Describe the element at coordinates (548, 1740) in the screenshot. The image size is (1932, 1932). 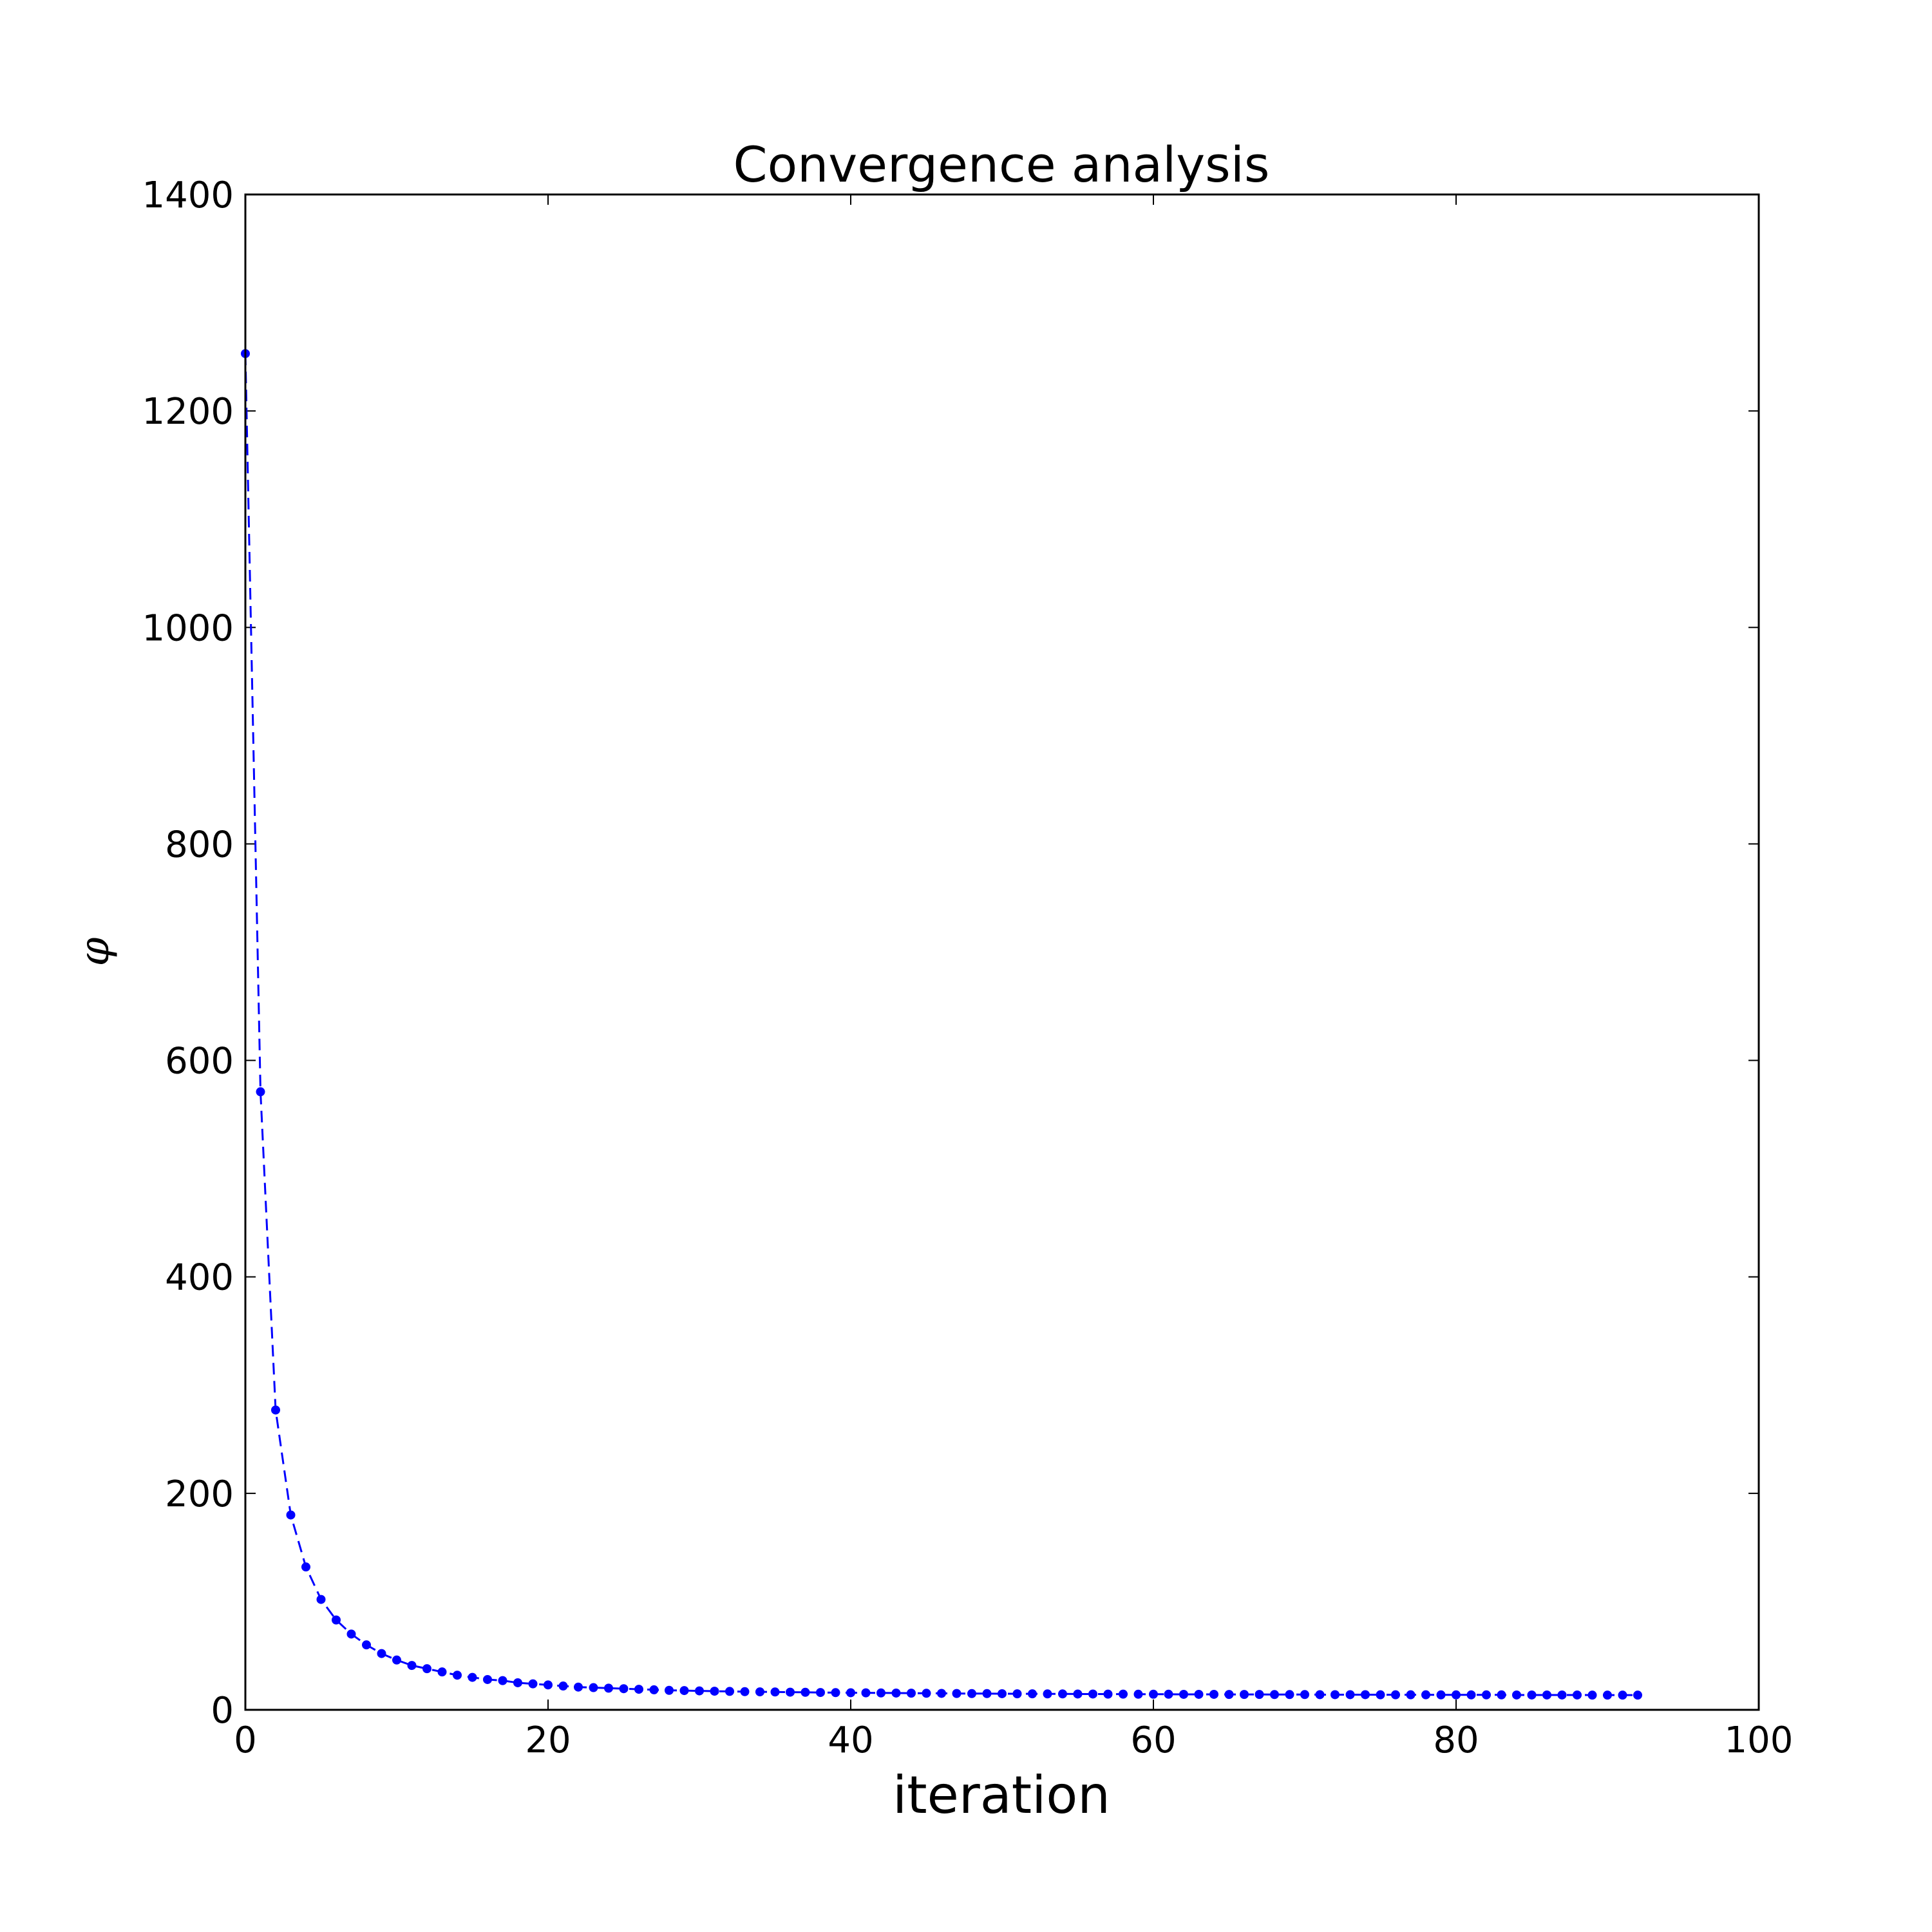
I see `x-tick-label: 20` at that location.